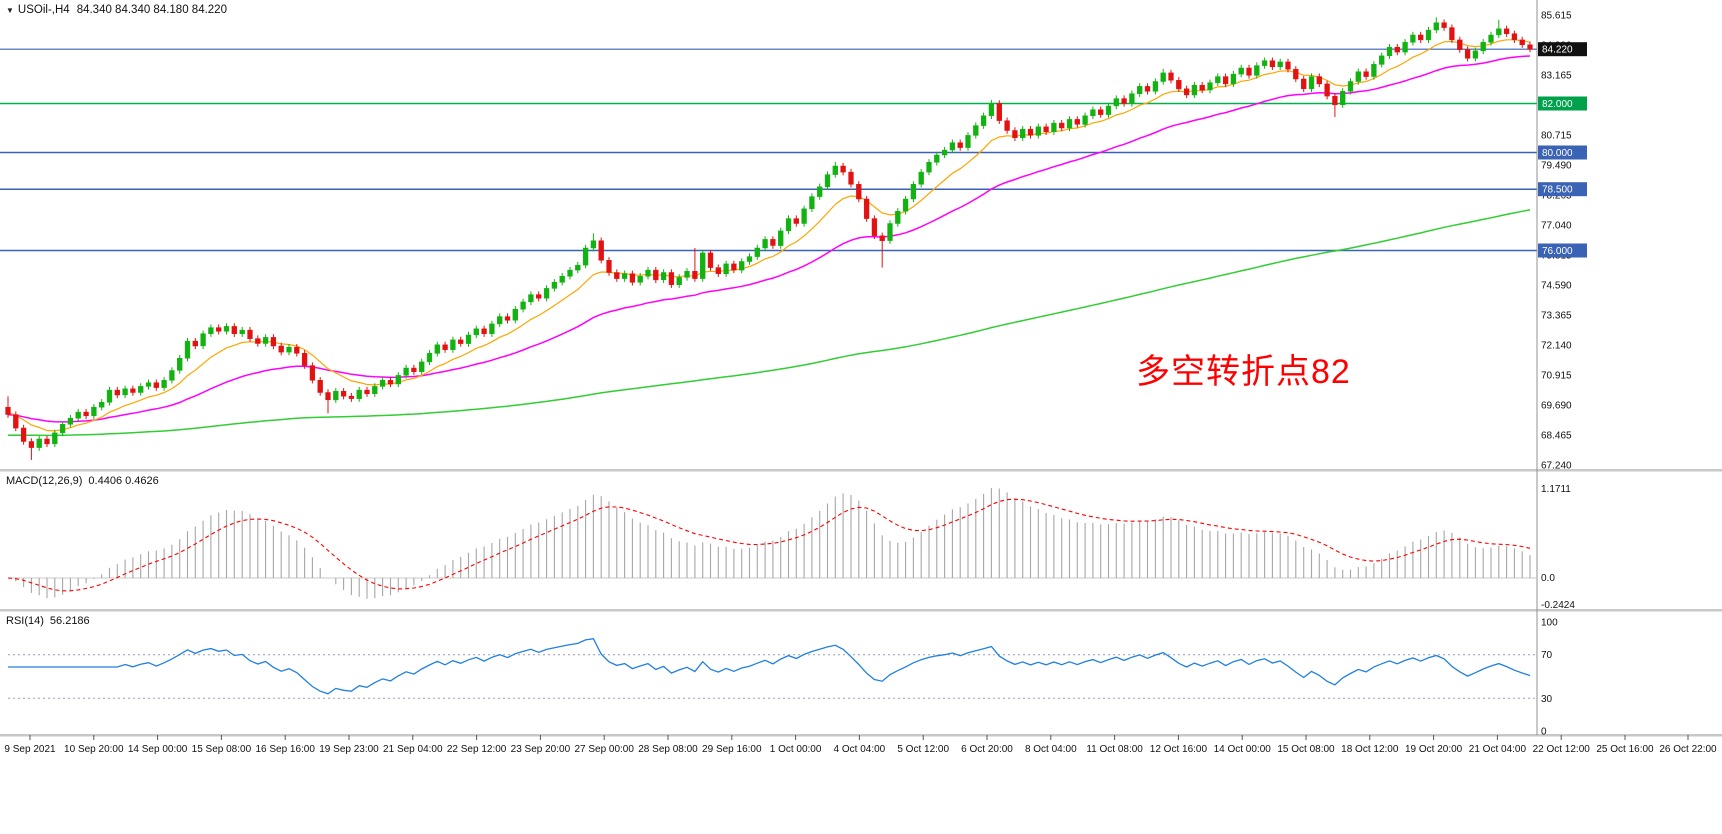  I want to click on svg-text: 22 Oct 12:00, so click(1562, 749).